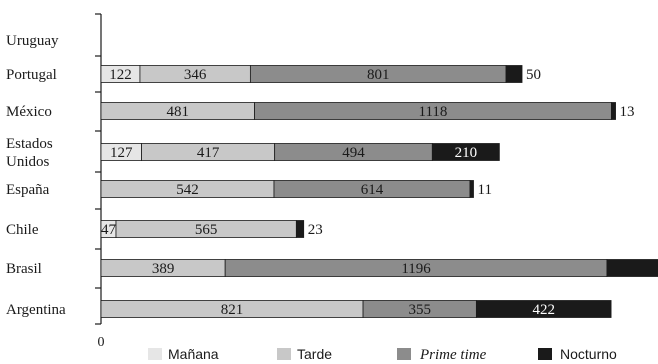  I want to click on data-label-brasil-tarde: 389, so click(163, 269).